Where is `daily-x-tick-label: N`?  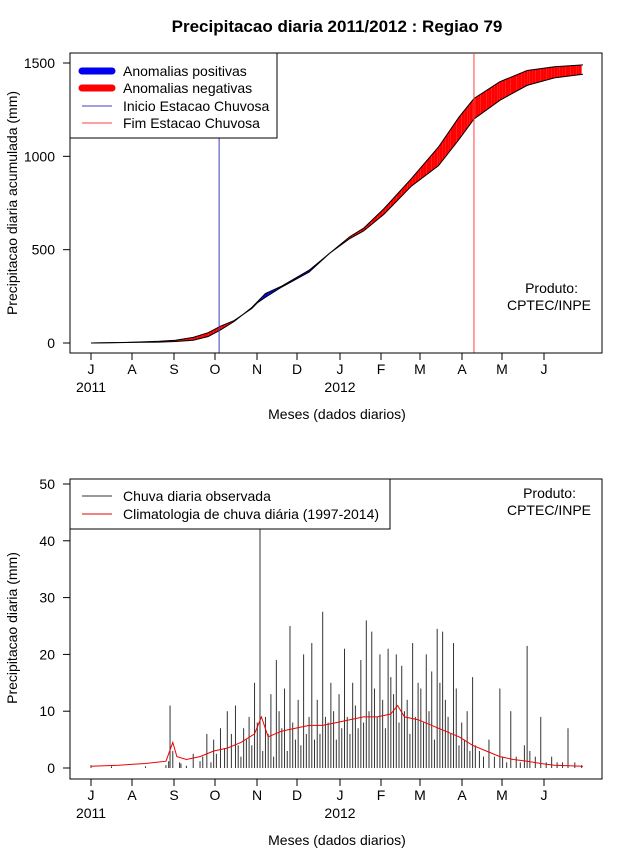
daily-x-tick-label: N is located at coordinates (257, 795).